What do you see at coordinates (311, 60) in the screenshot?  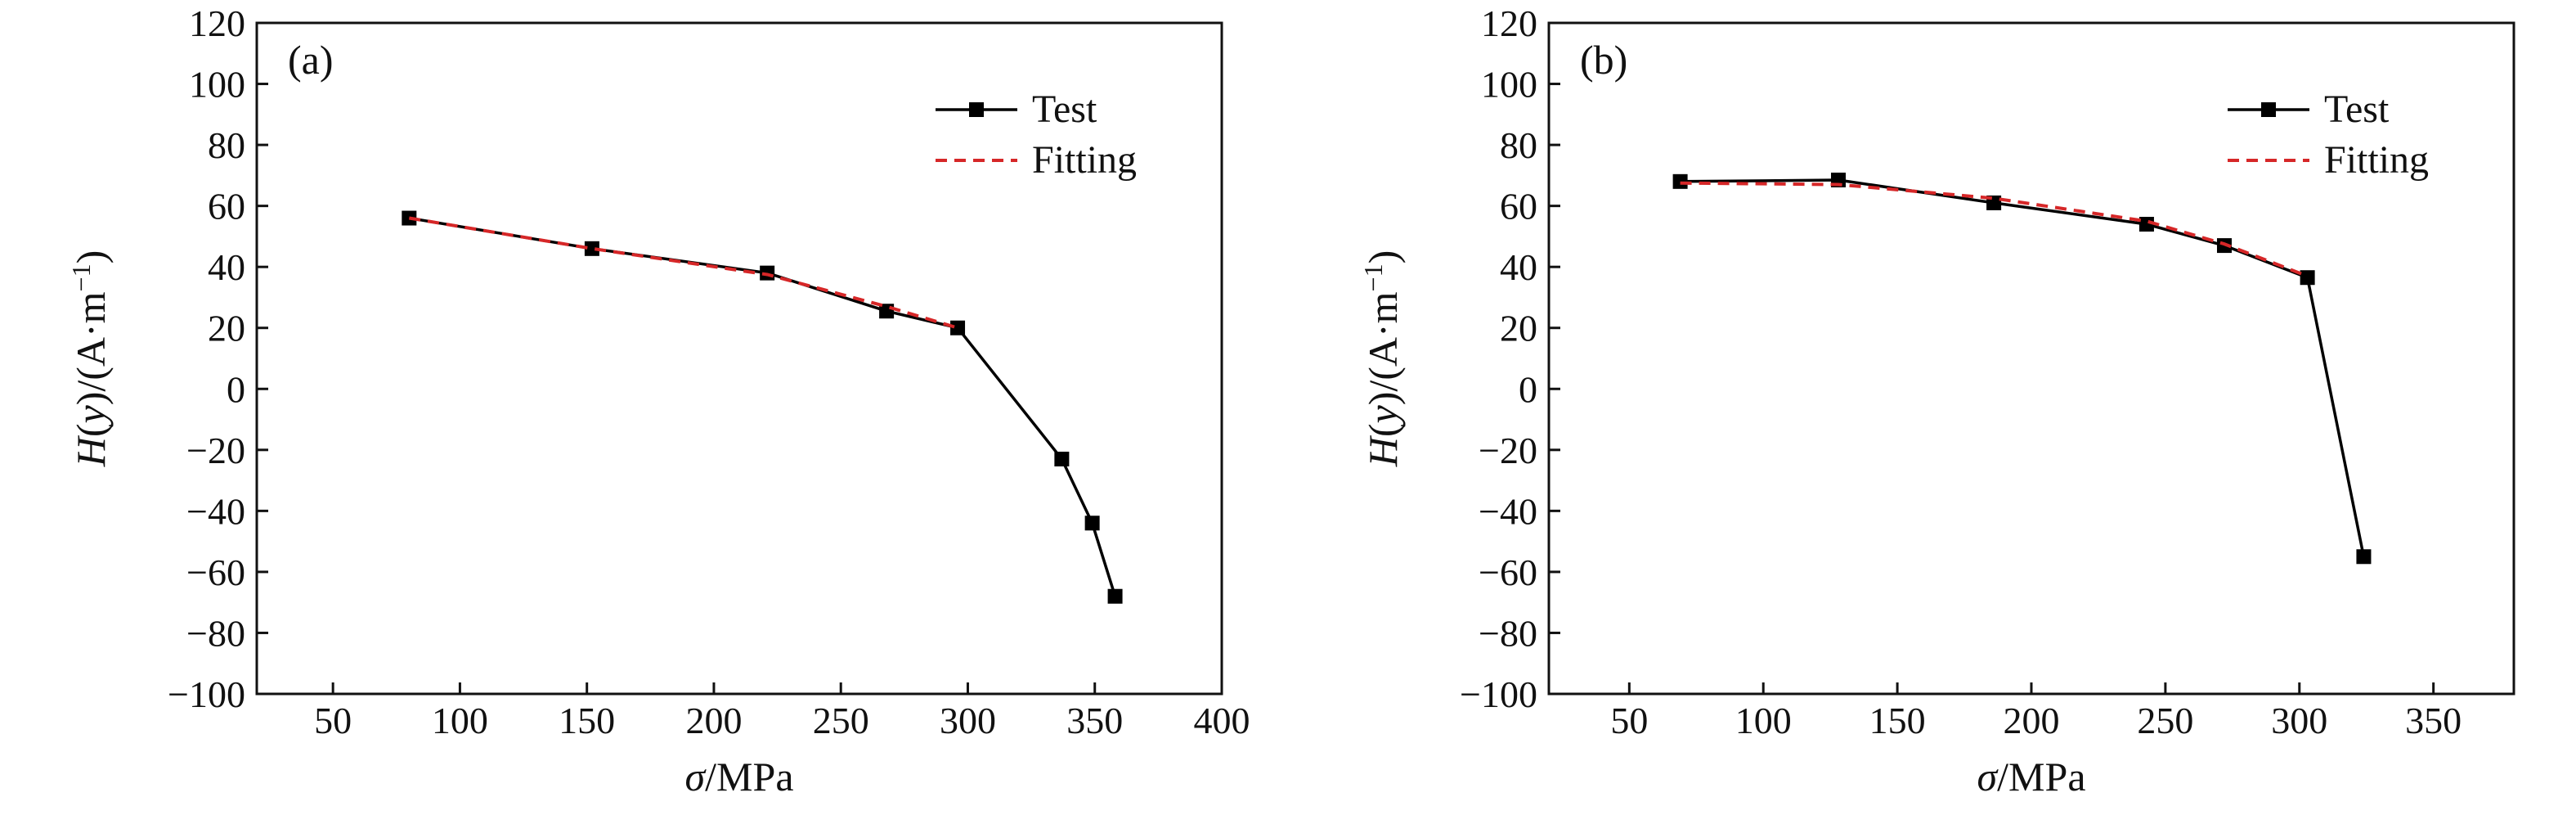 I see `panel-label: (a)` at bounding box center [311, 60].